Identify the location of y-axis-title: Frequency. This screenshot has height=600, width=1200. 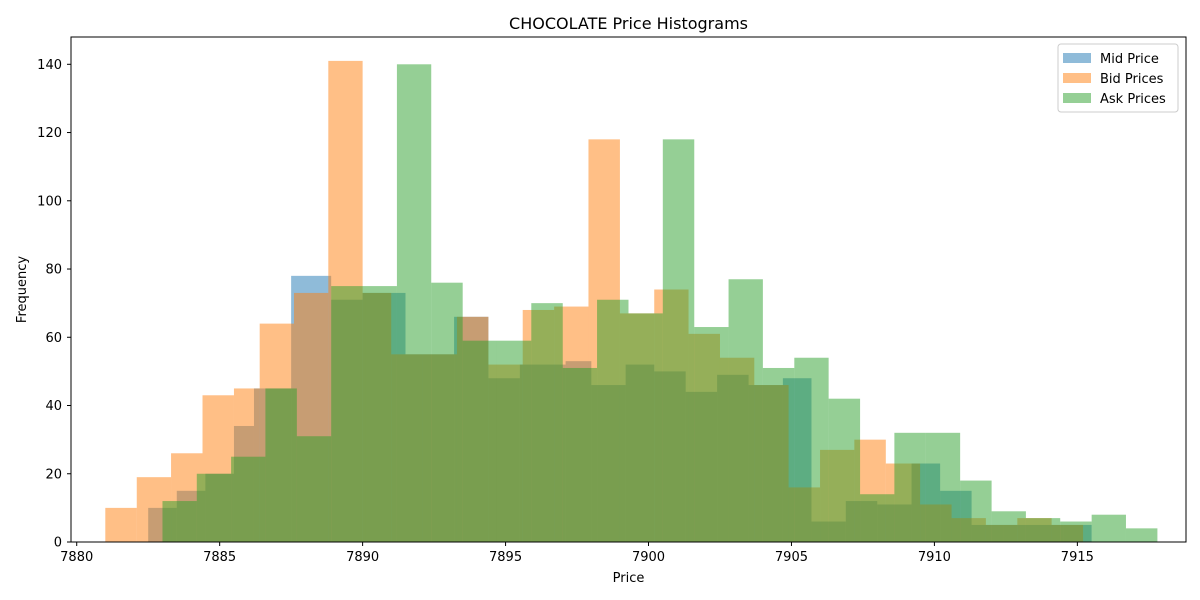
(22, 289).